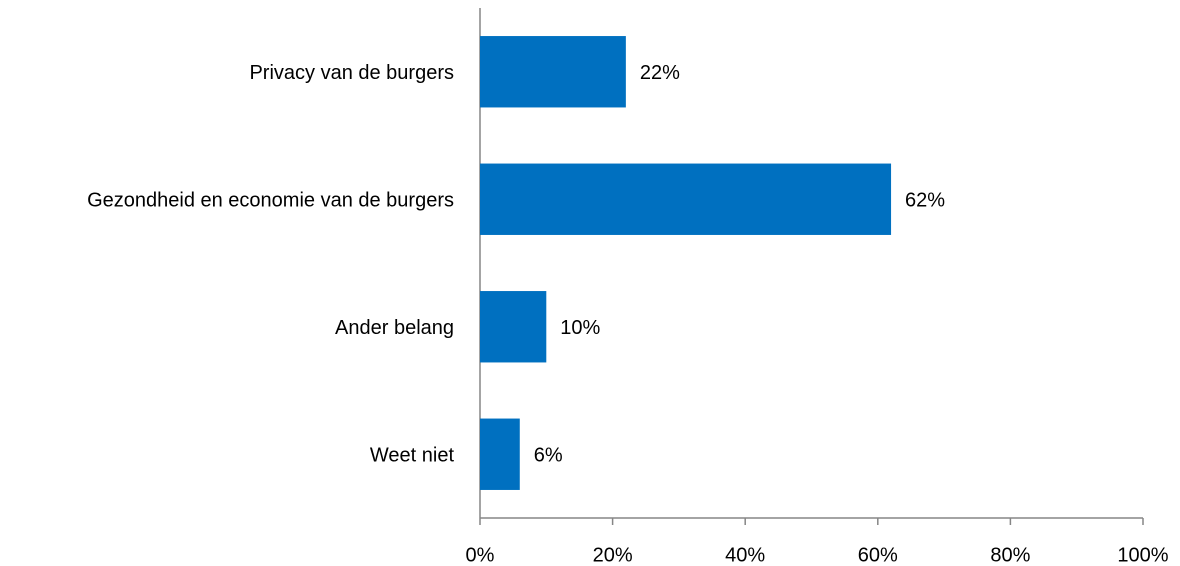 The width and height of the screenshot is (1180, 566). Describe the element at coordinates (480, 555) in the screenshot. I see `x-tick-label: 0%` at that location.